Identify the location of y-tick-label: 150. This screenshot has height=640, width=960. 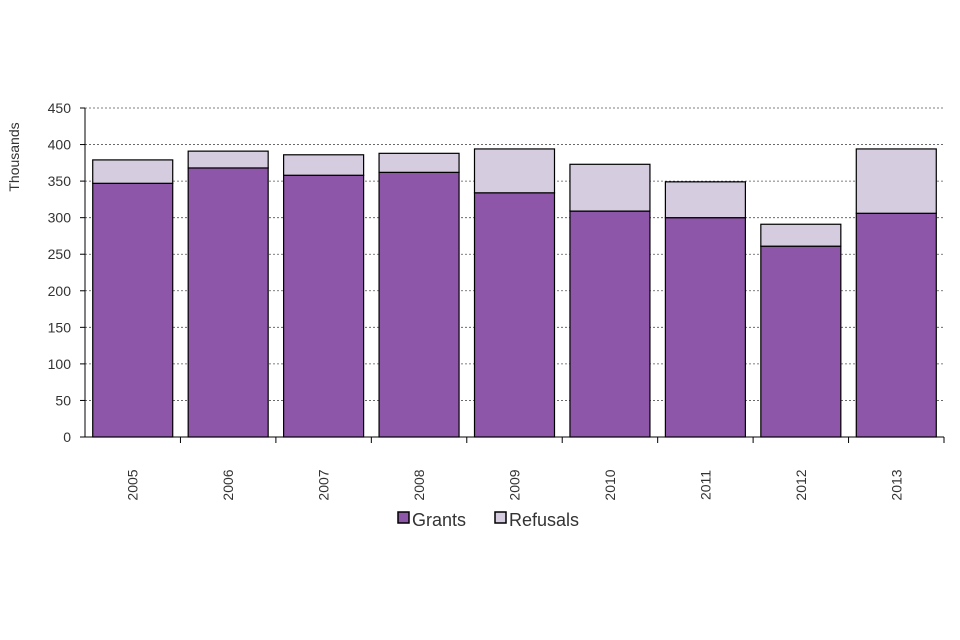
(60, 327).